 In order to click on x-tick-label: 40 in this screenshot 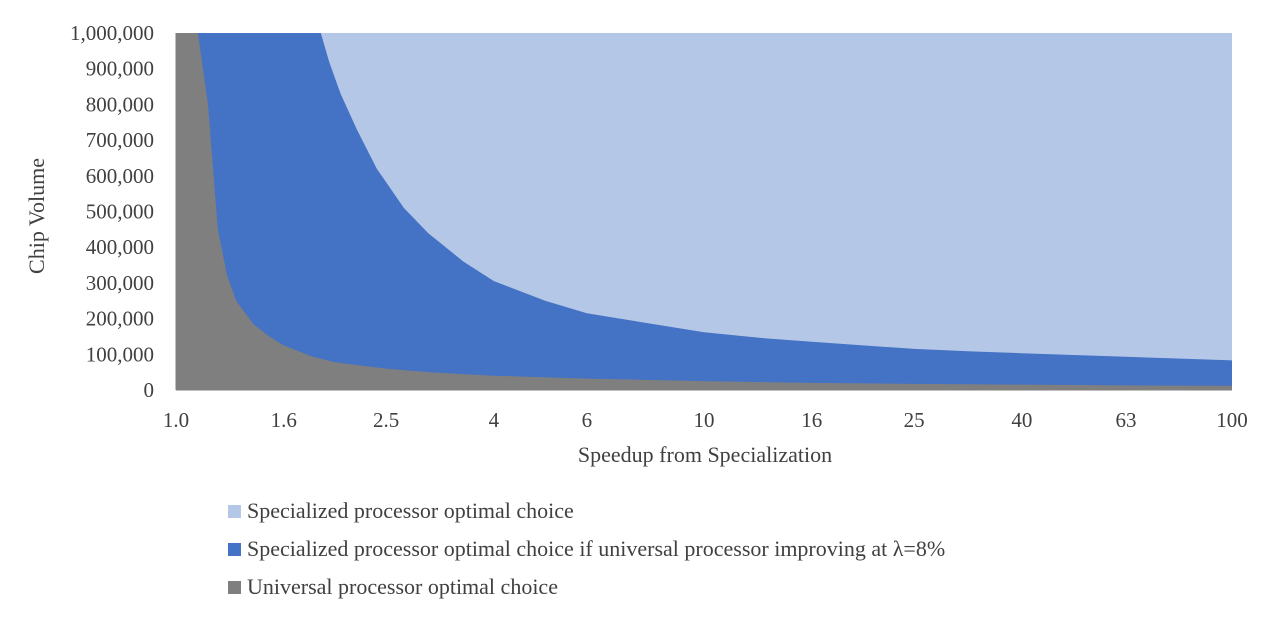, I will do `click(1021, 420)`.